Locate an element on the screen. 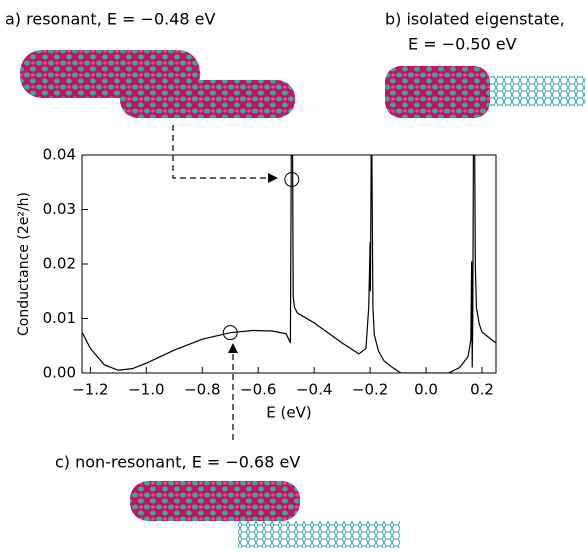 This screenshot has height=552, width=587. x-tick-label: −0.6 is located at coordinates (258, 390).